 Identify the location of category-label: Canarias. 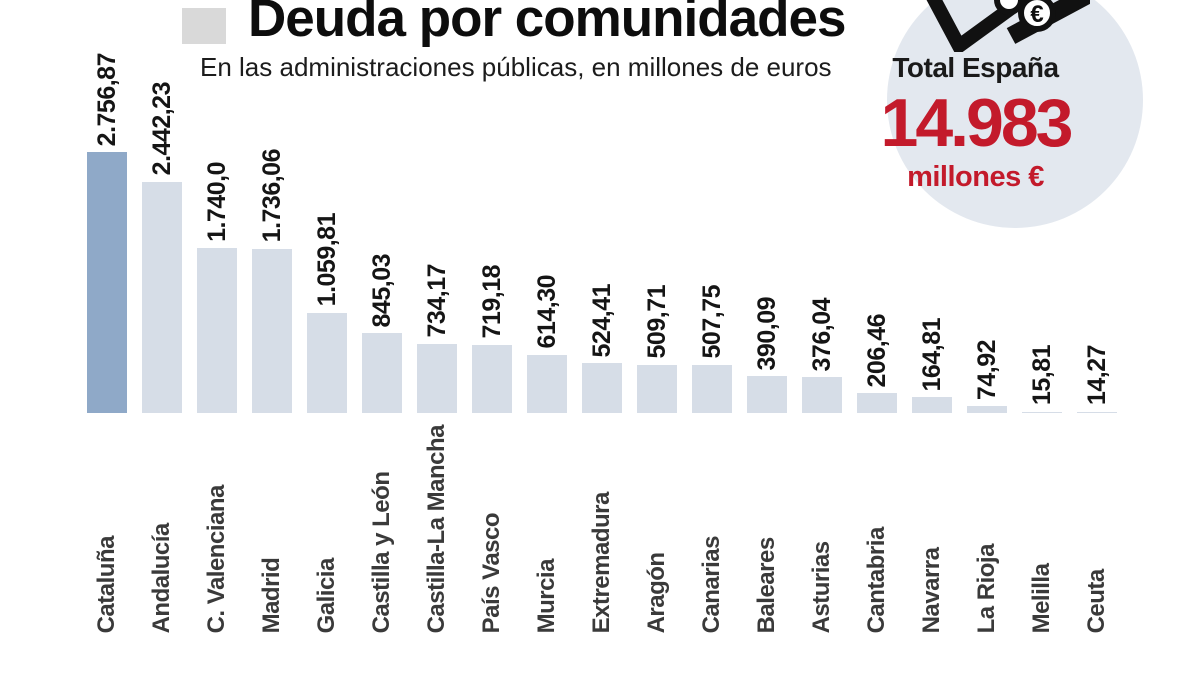
(711, 585).